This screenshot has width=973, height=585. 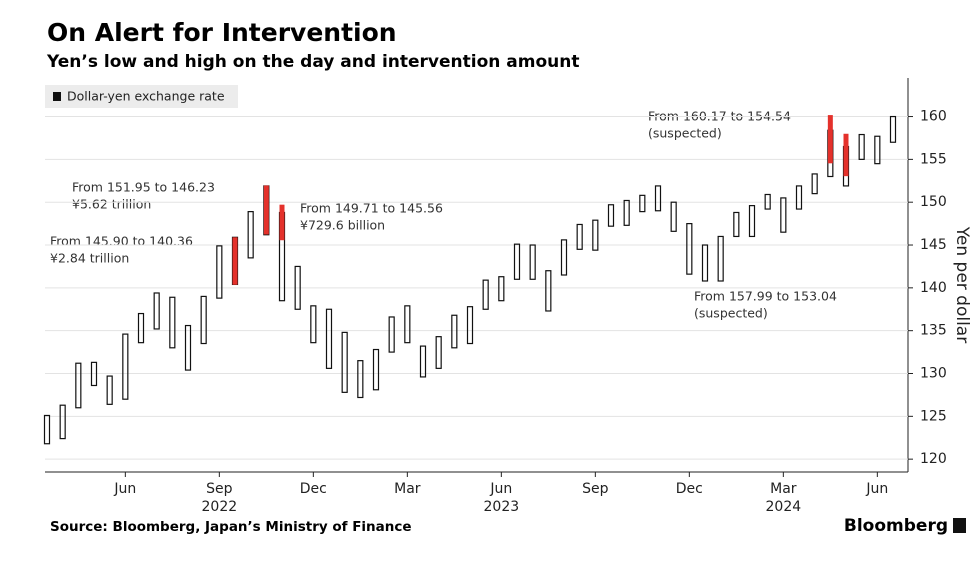 What do you see at coordinates (896, 526) in the screenshot?
I see `brand: Bloomberg` at bounding box center [896, 526].